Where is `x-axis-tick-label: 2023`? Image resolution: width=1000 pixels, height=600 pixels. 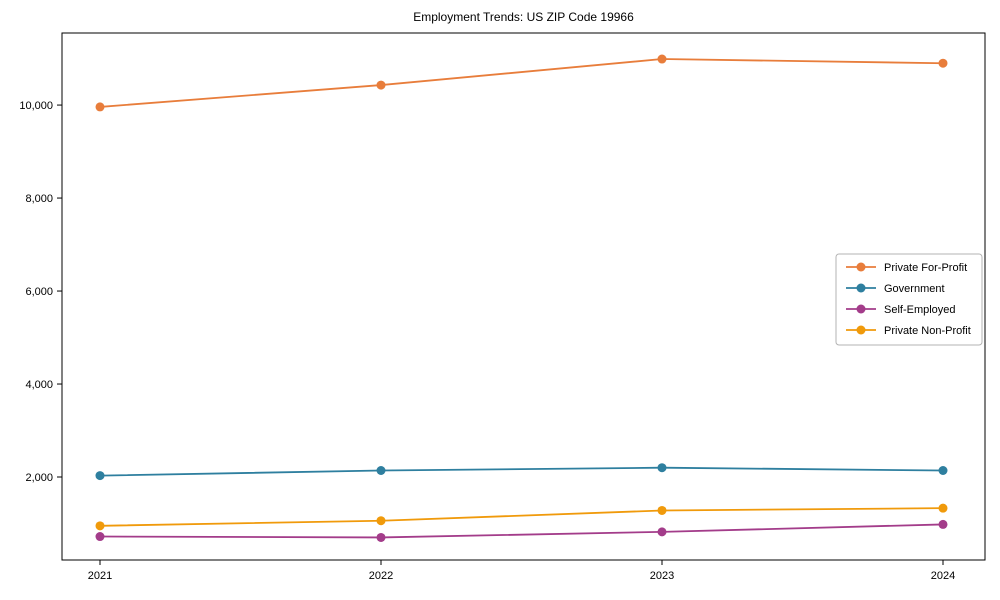
x-axis-tick-label: 2023 is located at coordinates (662, 576).